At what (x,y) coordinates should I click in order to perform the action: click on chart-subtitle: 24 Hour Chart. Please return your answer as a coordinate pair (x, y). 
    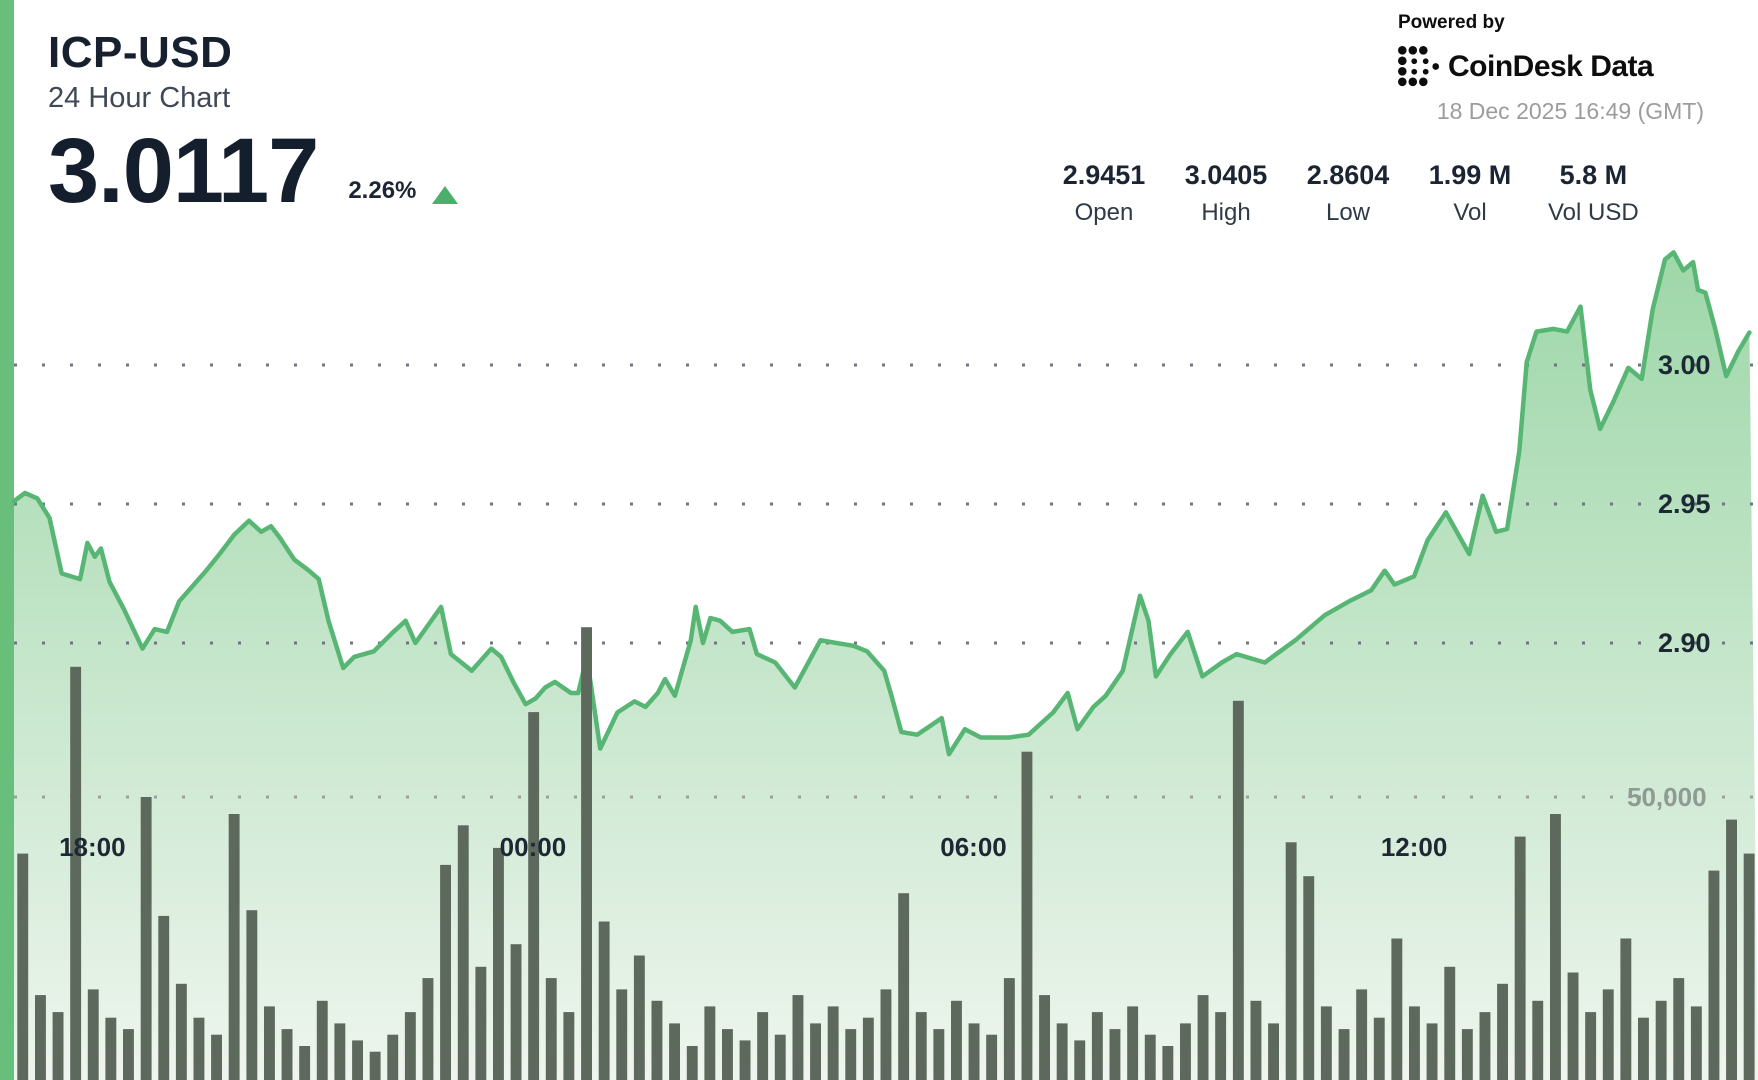
    Looking at the image, I should click on (139, 98).